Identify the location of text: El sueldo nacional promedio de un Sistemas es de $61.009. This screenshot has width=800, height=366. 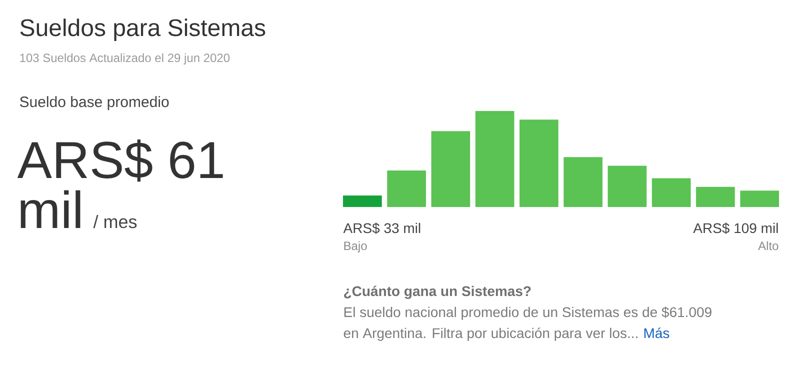
(528, 313).